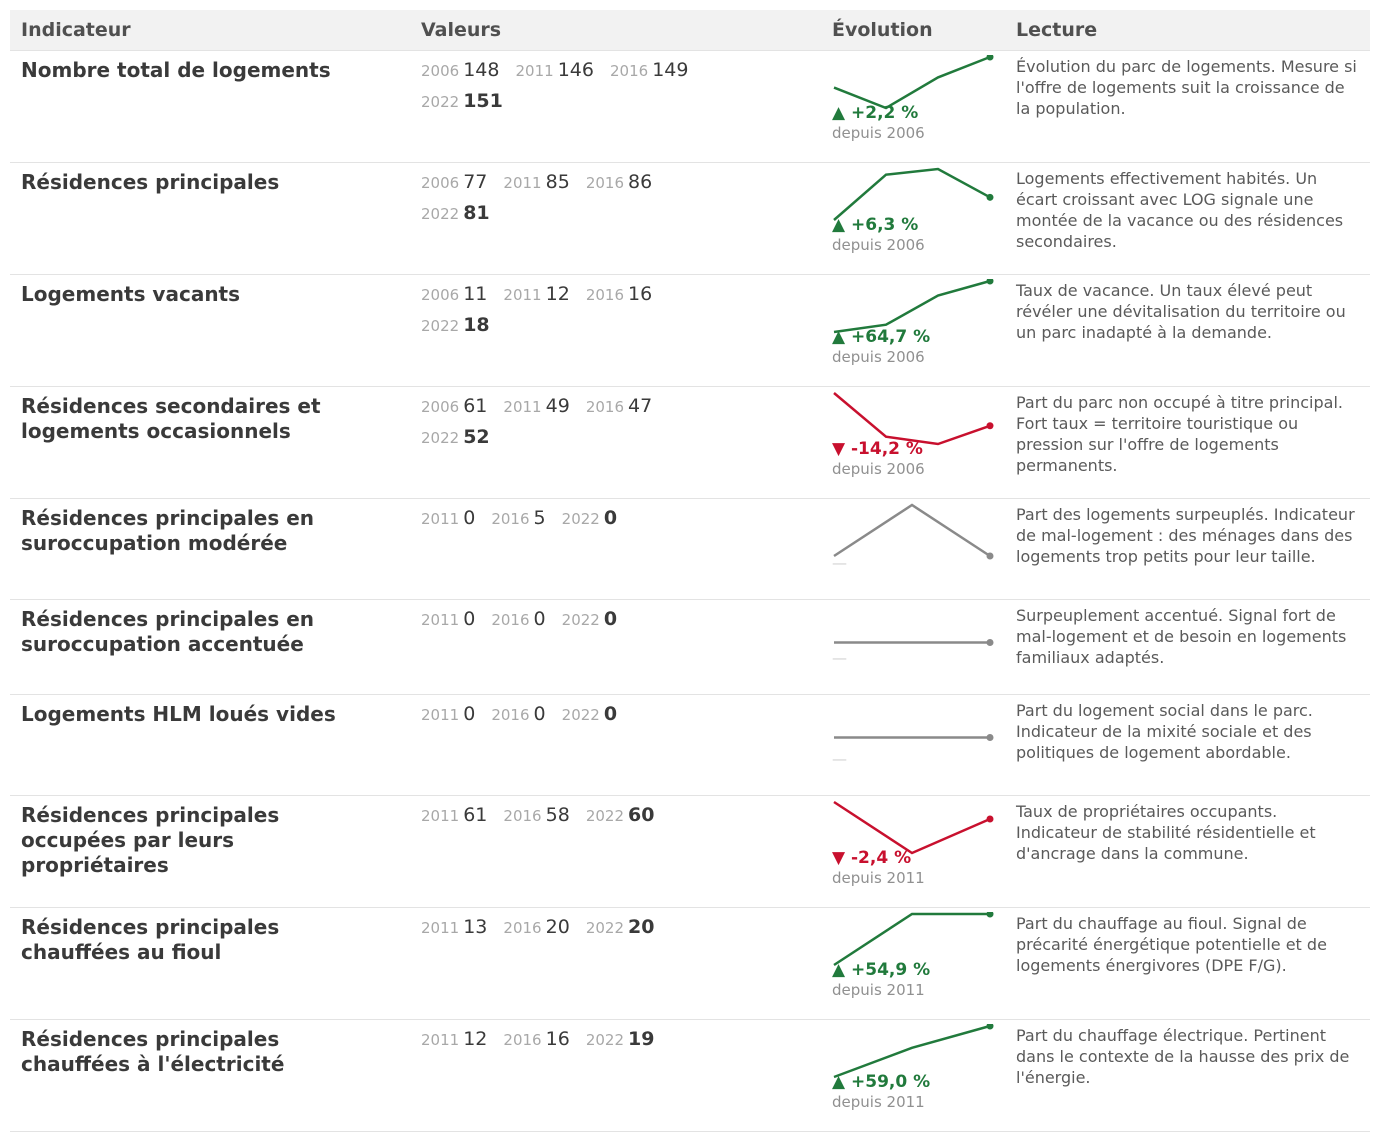 This screenshot has width=1375, height=1132. Describe the element at coordinates (875, 113) in the screenshot. I see `change-percent: ▲ +2,2 %` at that location.